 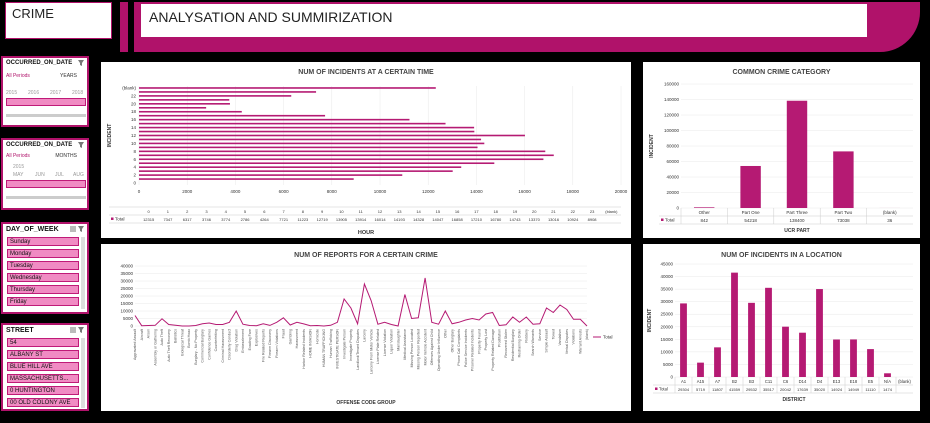 I want to click on slicer-street-item: 0 HUNTINGTON, so click(x=43, y=390).